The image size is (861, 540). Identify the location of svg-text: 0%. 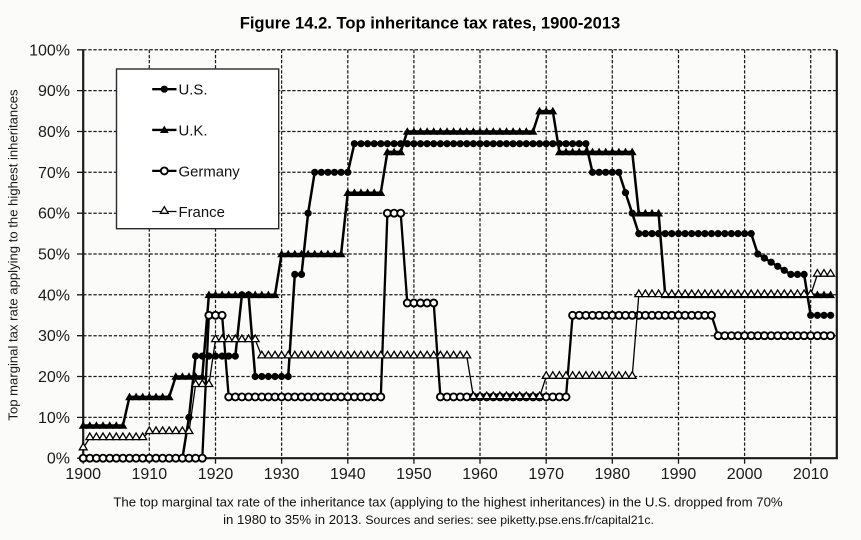
(58, 459).